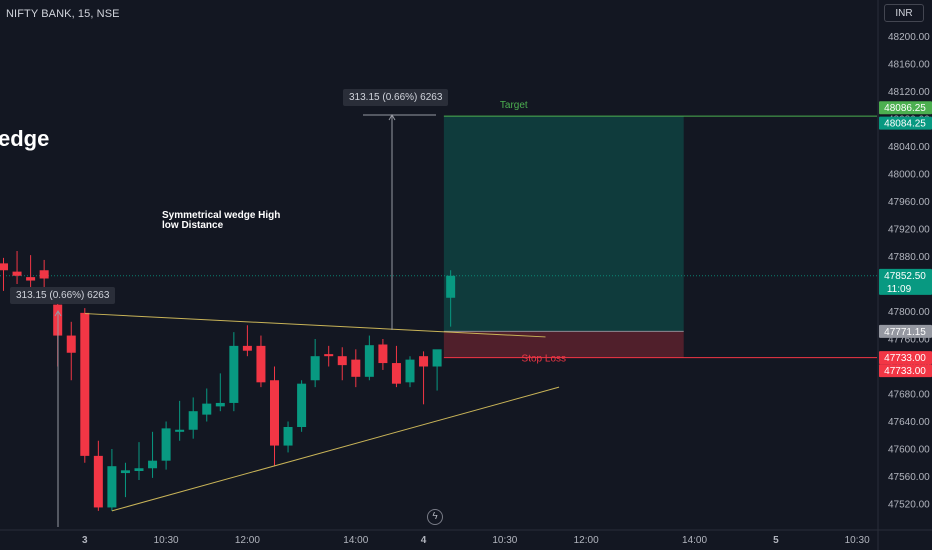 The height and width of the screenshot is (550, 932). I want to click on measure-label-upper: 313.15 (0.66%) 6263, so click(396, 97).